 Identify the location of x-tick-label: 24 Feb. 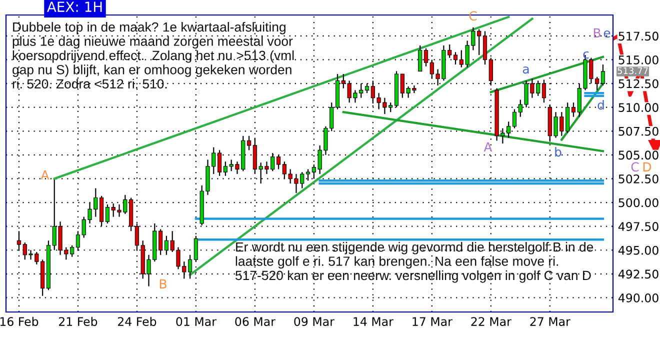
(137, 321).